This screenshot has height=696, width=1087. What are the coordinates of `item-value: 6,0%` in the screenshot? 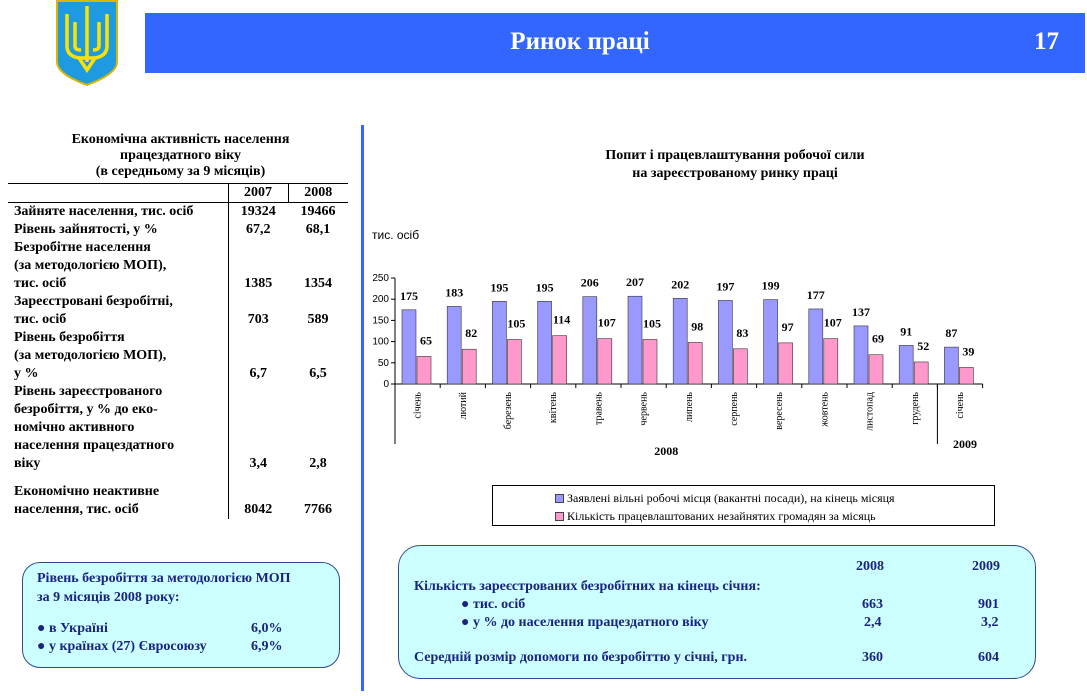 It's located at (267, 628).